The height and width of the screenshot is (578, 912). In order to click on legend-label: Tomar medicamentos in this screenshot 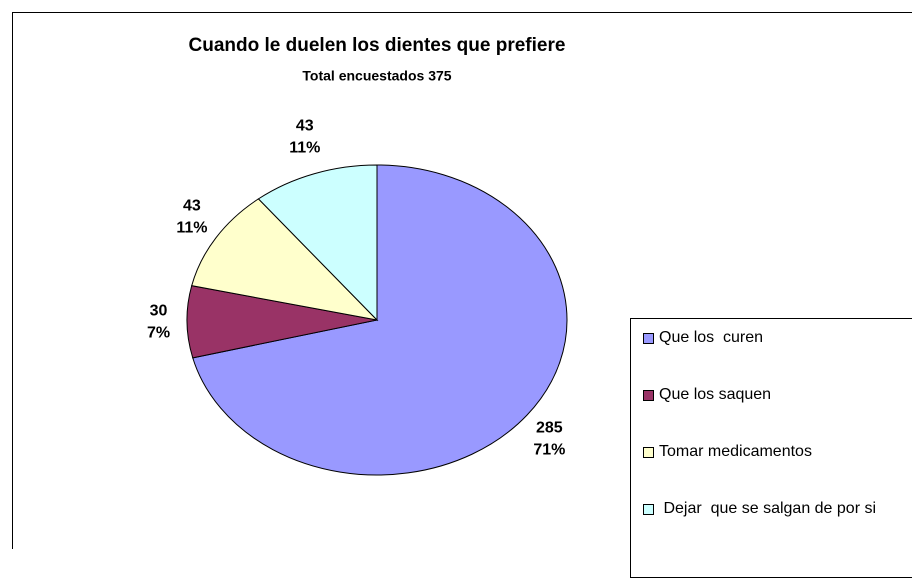, I will do `click(735, 451)`.